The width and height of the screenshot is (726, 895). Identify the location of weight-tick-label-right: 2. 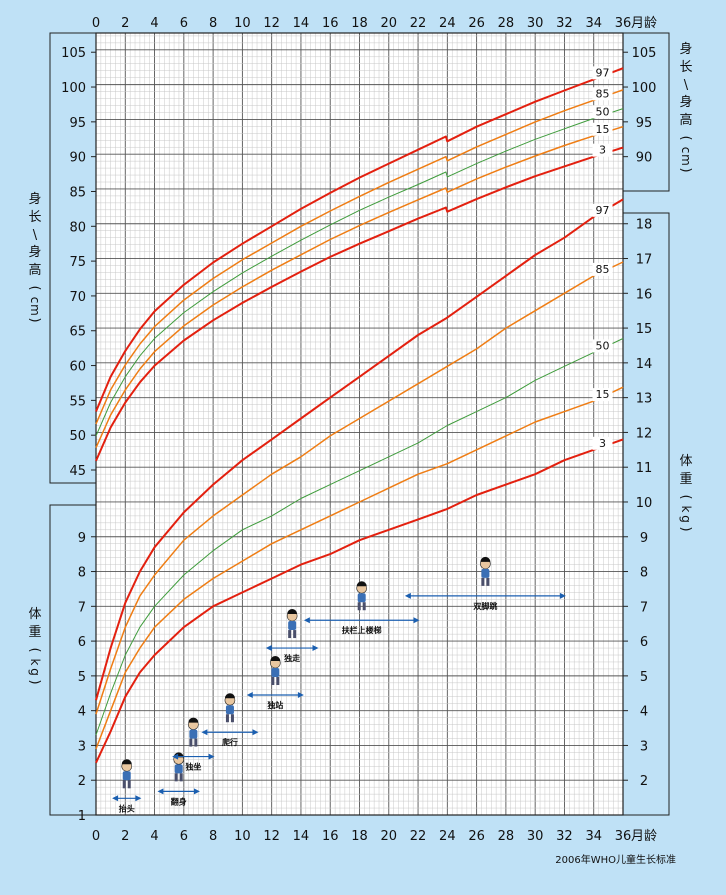
(644, 781).